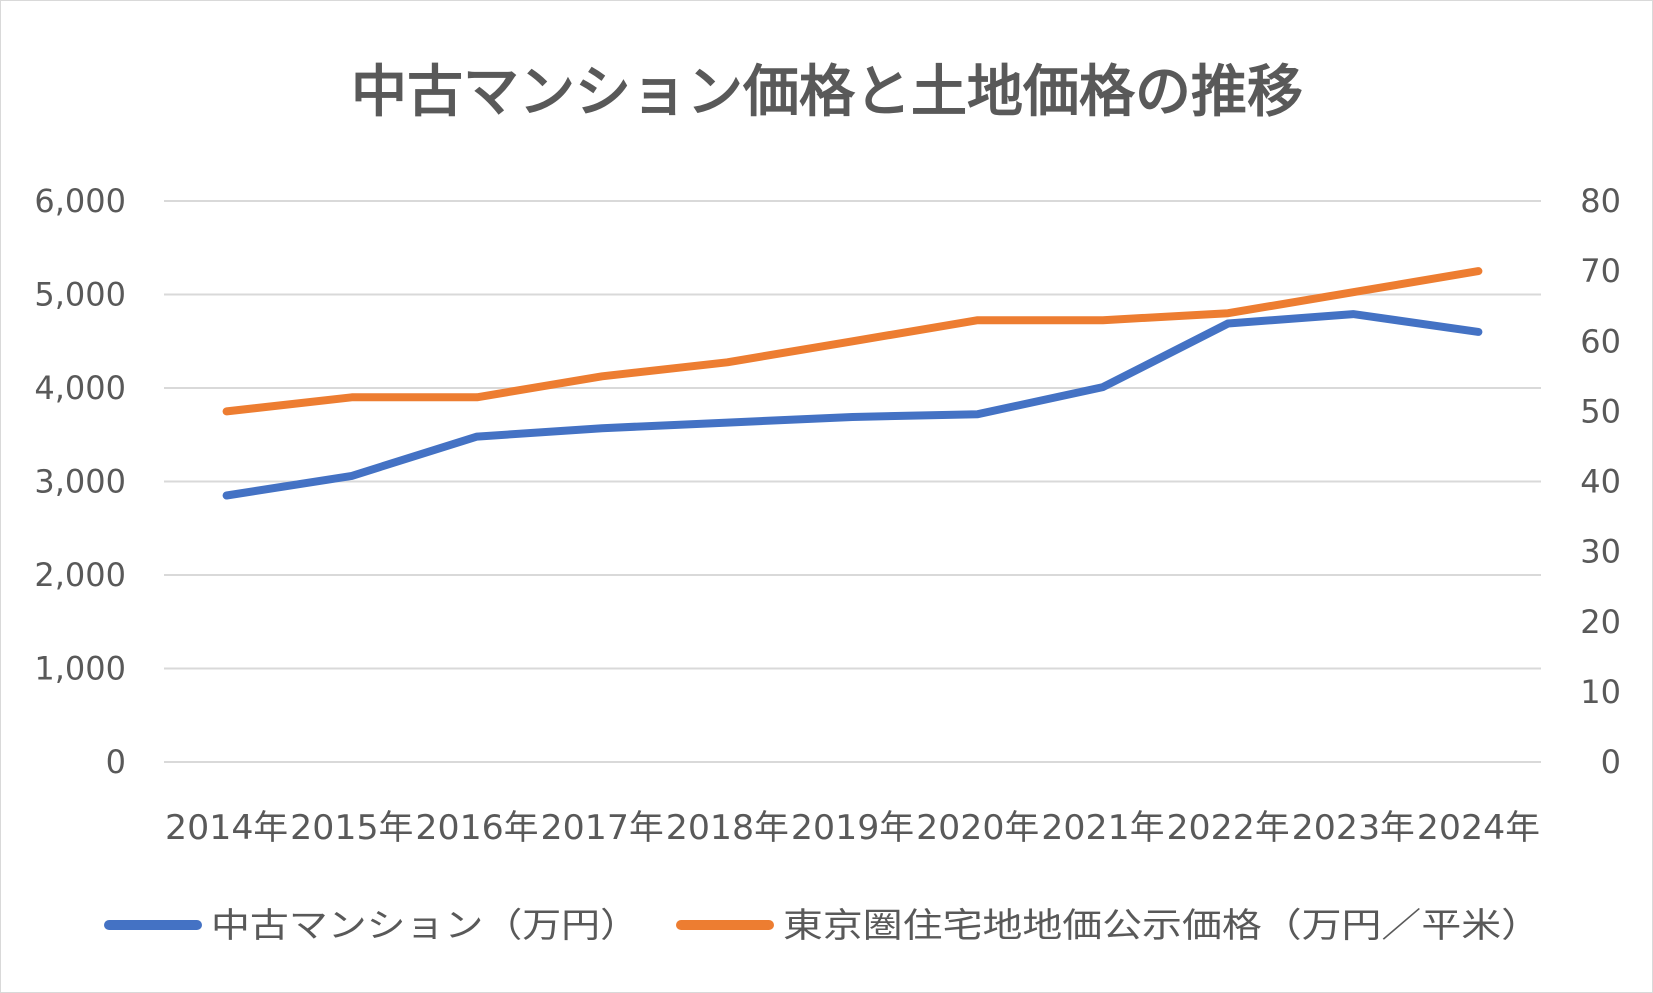 The width and height of the screenshot is (1653, 993). Describe the element at coordinates (425, 926) in the screenshot. I see `legend-label: 中古マンション（万円）` at that location.